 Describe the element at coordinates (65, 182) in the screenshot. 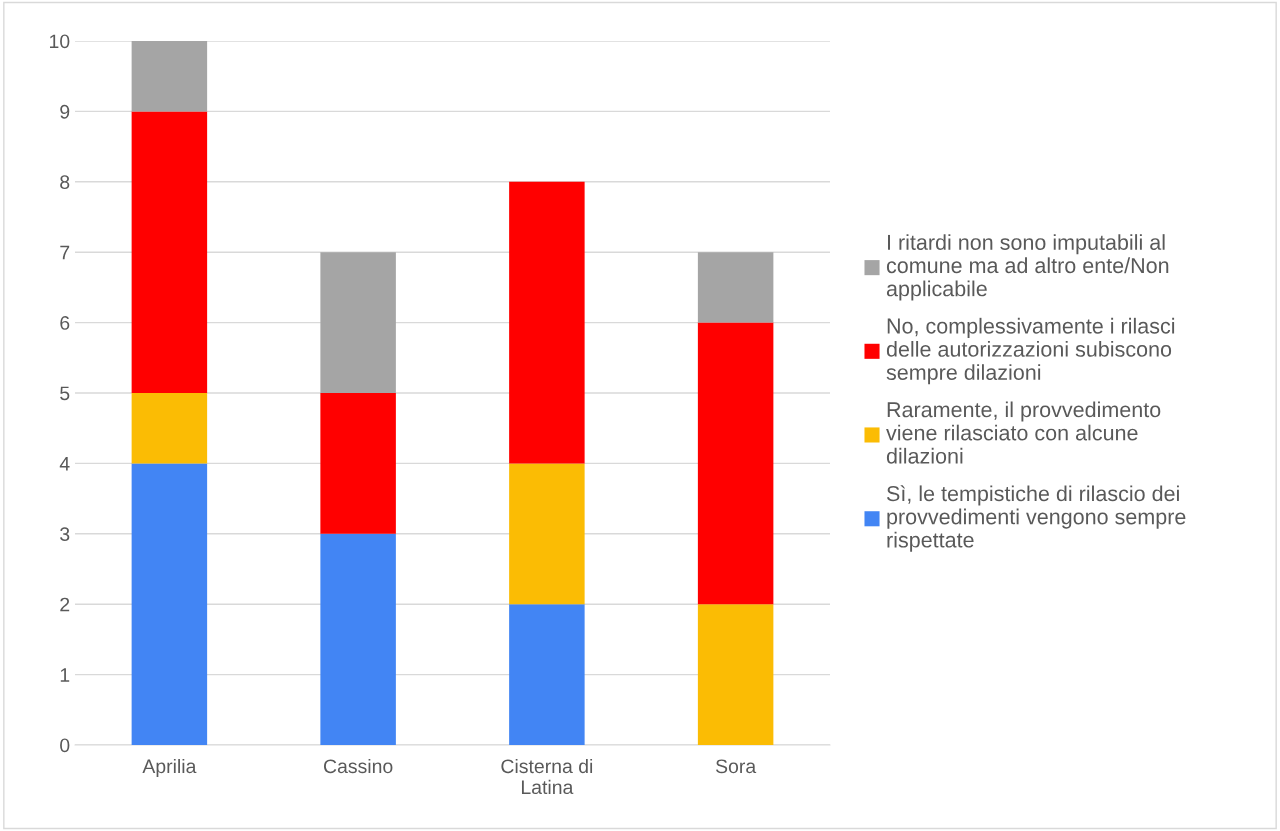

I see `y-tick-label: 8` at that location.